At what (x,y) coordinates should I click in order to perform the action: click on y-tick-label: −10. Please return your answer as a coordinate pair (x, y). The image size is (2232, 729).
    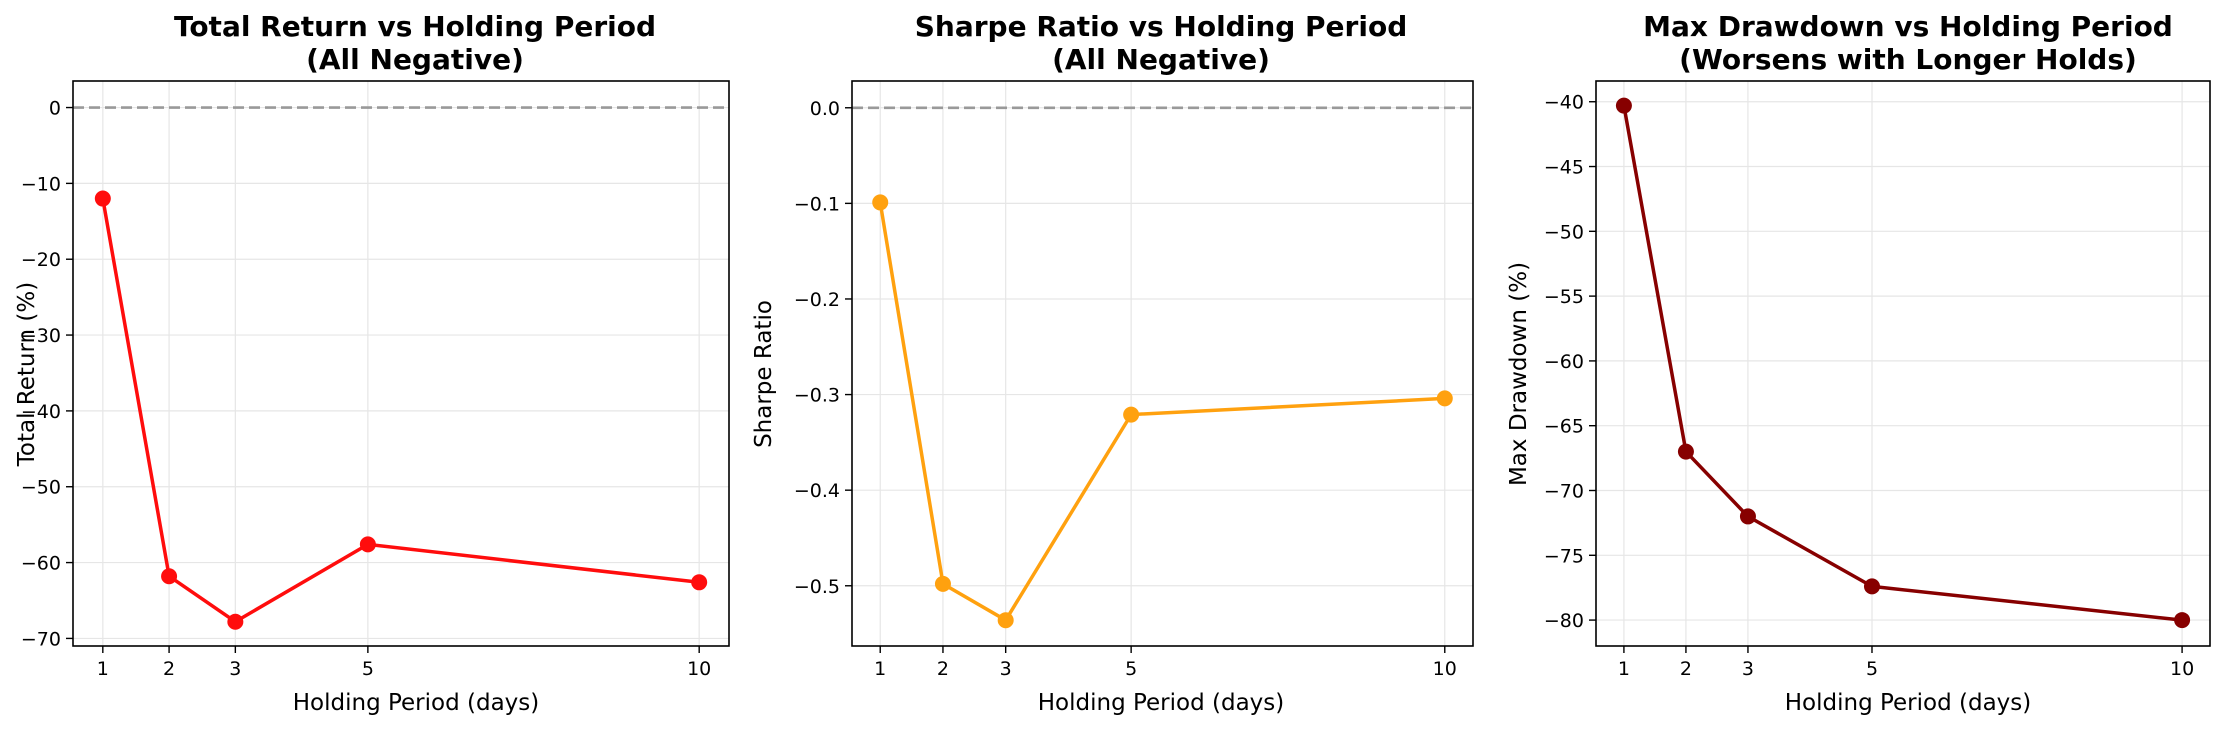
    Looking at the image, I should click on (41, 184).